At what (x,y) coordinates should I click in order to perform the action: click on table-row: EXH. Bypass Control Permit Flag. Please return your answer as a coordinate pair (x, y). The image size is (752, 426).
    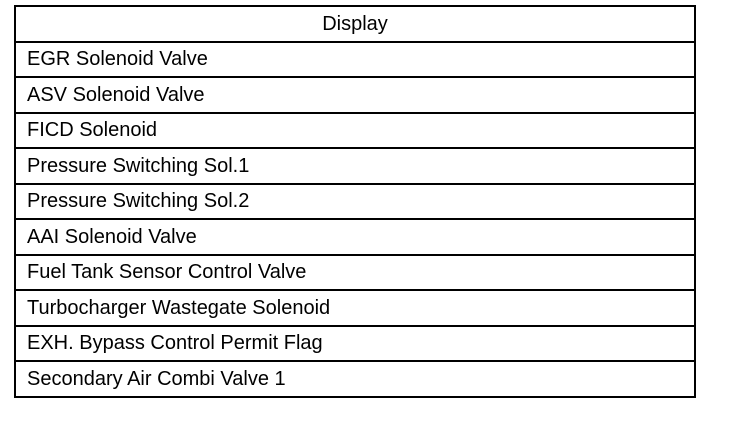
    Looking at the image, I should click on (355, 343).